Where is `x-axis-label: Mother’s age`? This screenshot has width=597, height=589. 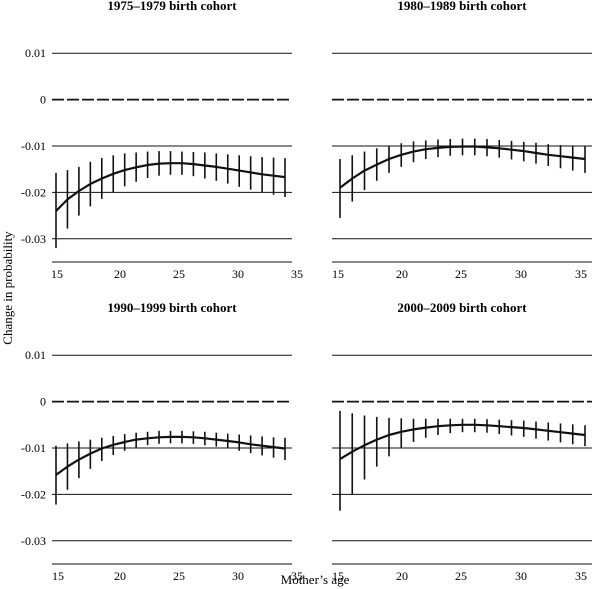
x-axis-label: Mother’s age is located at coordinates (315, 579).